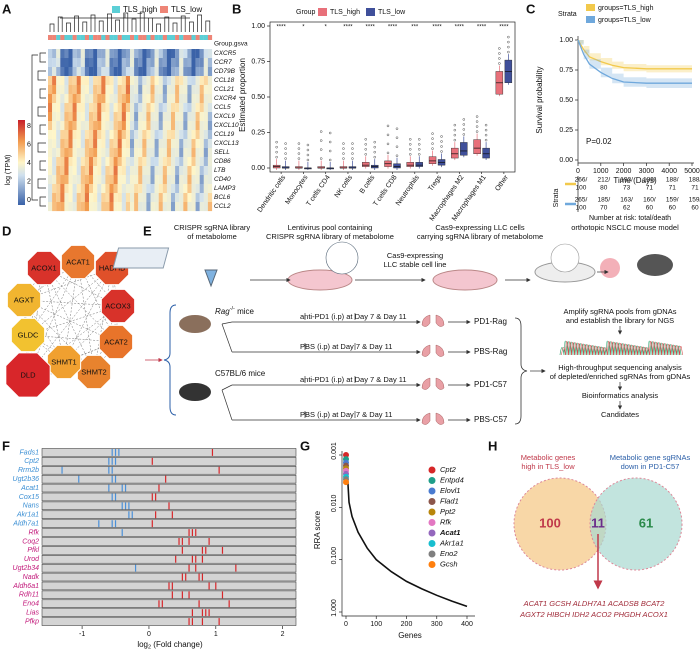  I want to click on legend-entry: groups=TLS_low, so click(625, 20).